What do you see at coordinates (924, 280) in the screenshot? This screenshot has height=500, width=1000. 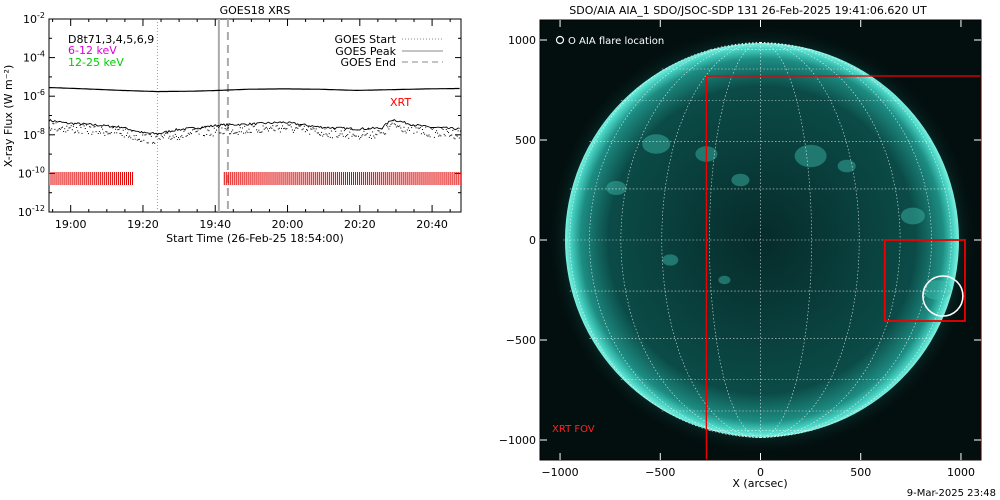 I see `flare-zoom-box` at bounding box center [924, 280].